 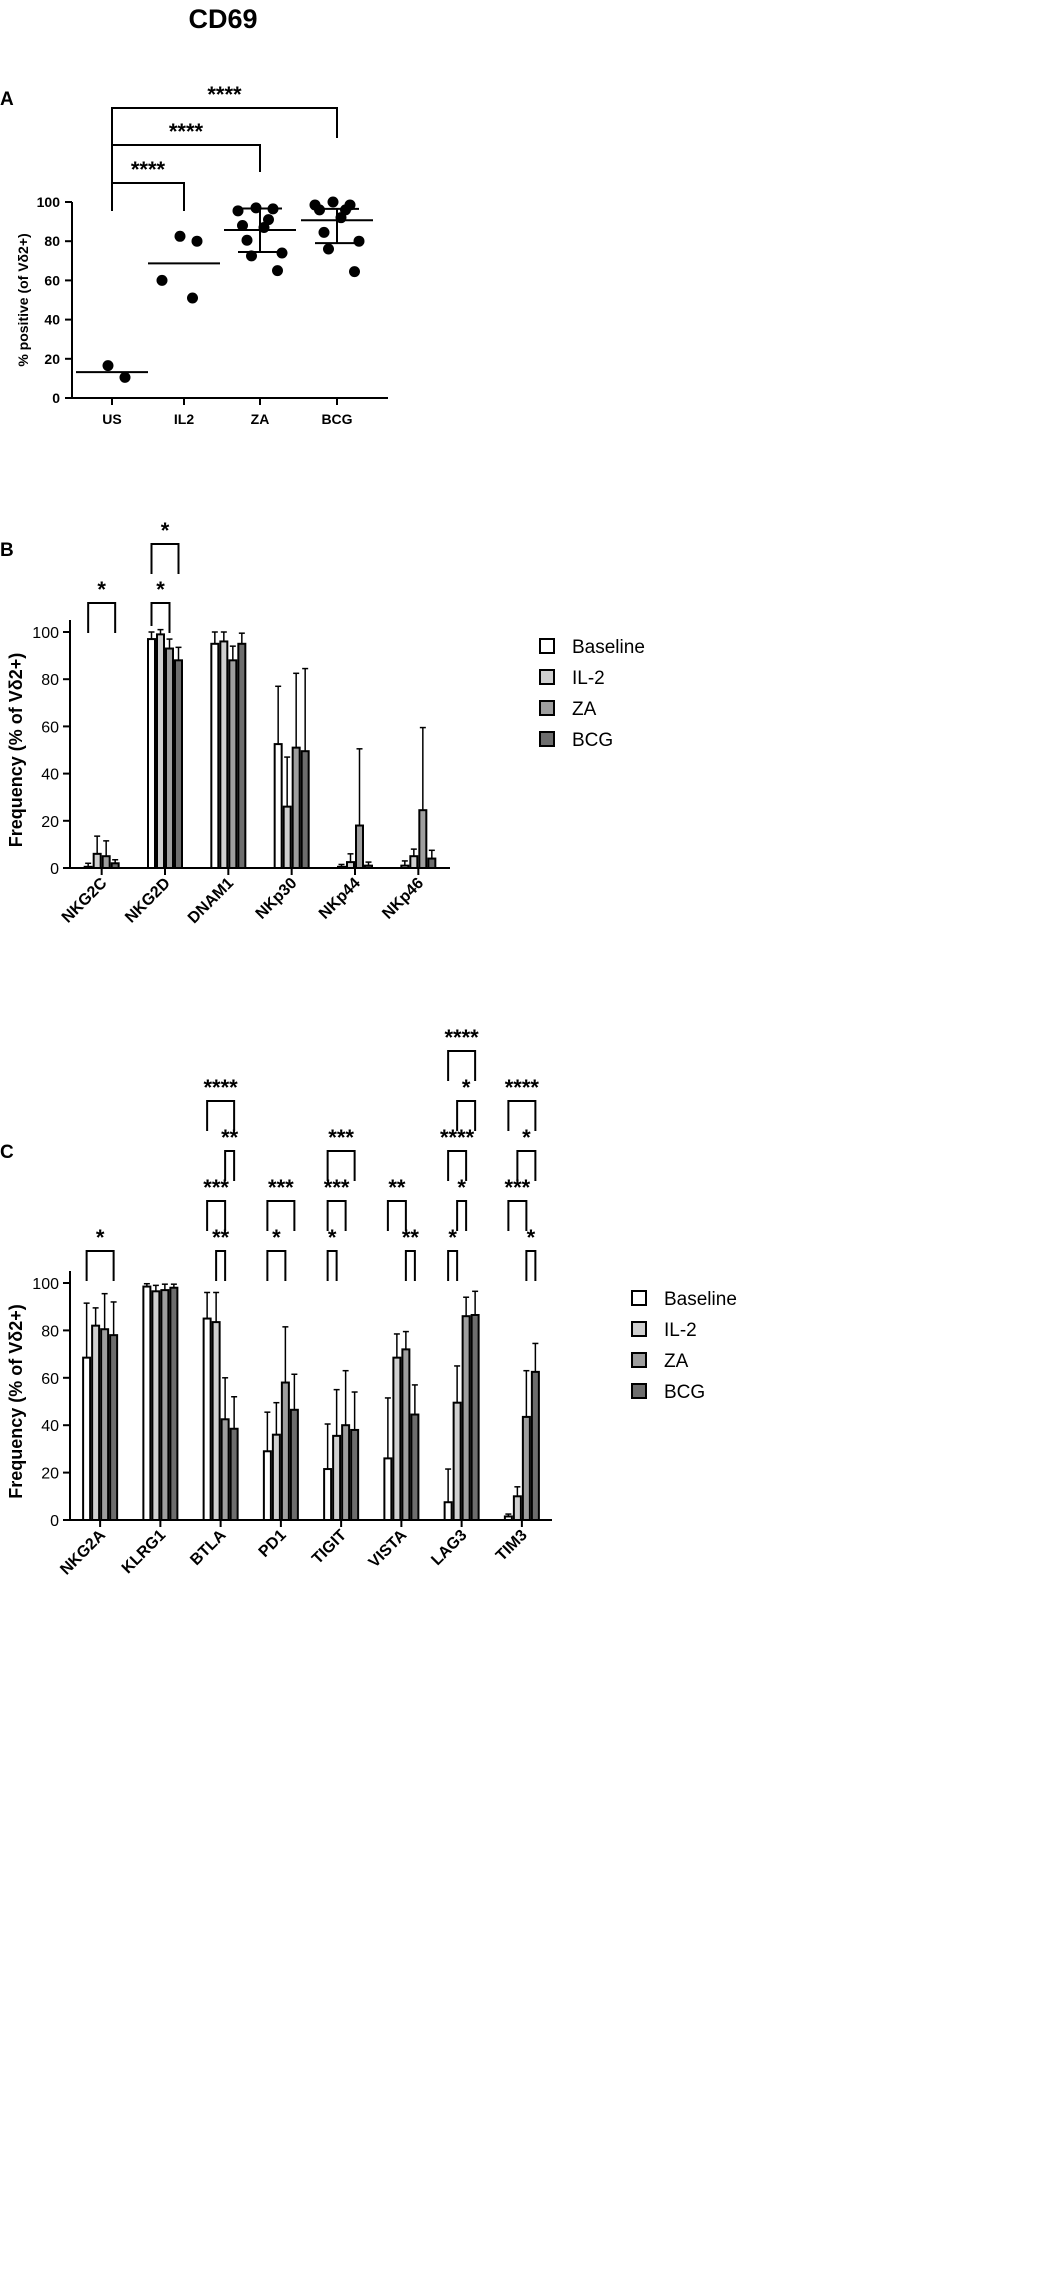 What do you see at coordinates (208, 1547) in the screenshot?
I see `x-tick-label-btla: BTLA` at bounding box center [208, 1547].